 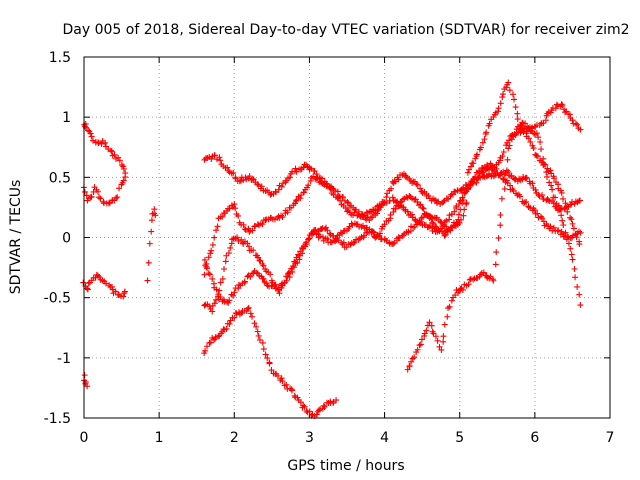 What do you see at coordinates (84, 438) in the screenshot?
I see `x-tick-label: 0` at bounding box center [84, 438].